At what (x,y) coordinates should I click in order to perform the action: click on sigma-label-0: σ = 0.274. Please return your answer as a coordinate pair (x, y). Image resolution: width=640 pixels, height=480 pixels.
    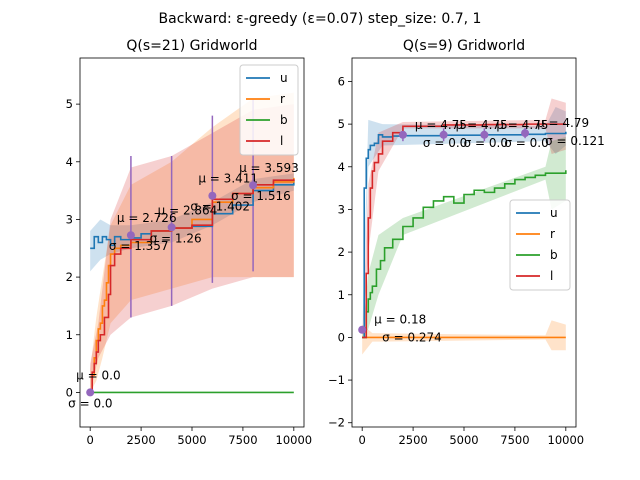
    Looking at the image, I should click on (412, 338).